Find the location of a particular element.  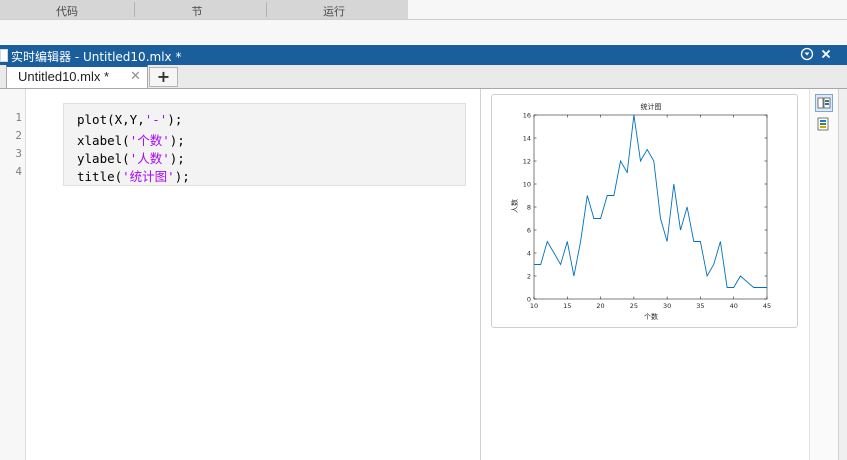

toolstrip: 代码 节 运行 is located at coordinates (423, 22).